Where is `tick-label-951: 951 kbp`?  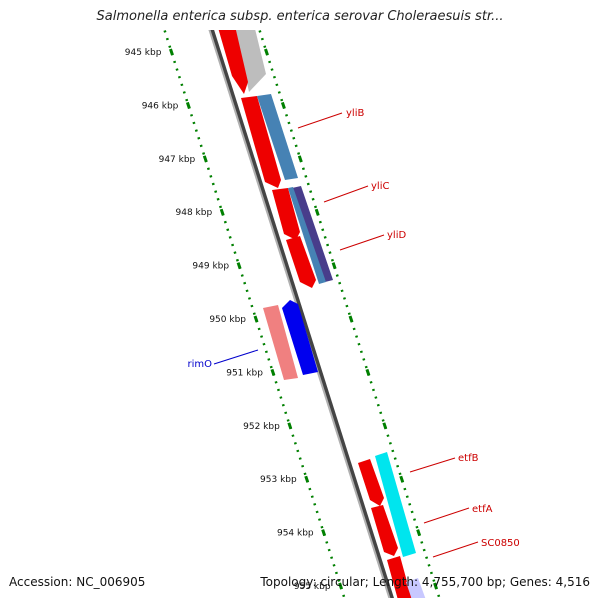
tick-label-951: 951 kbp is located at coordinates (244, 373).